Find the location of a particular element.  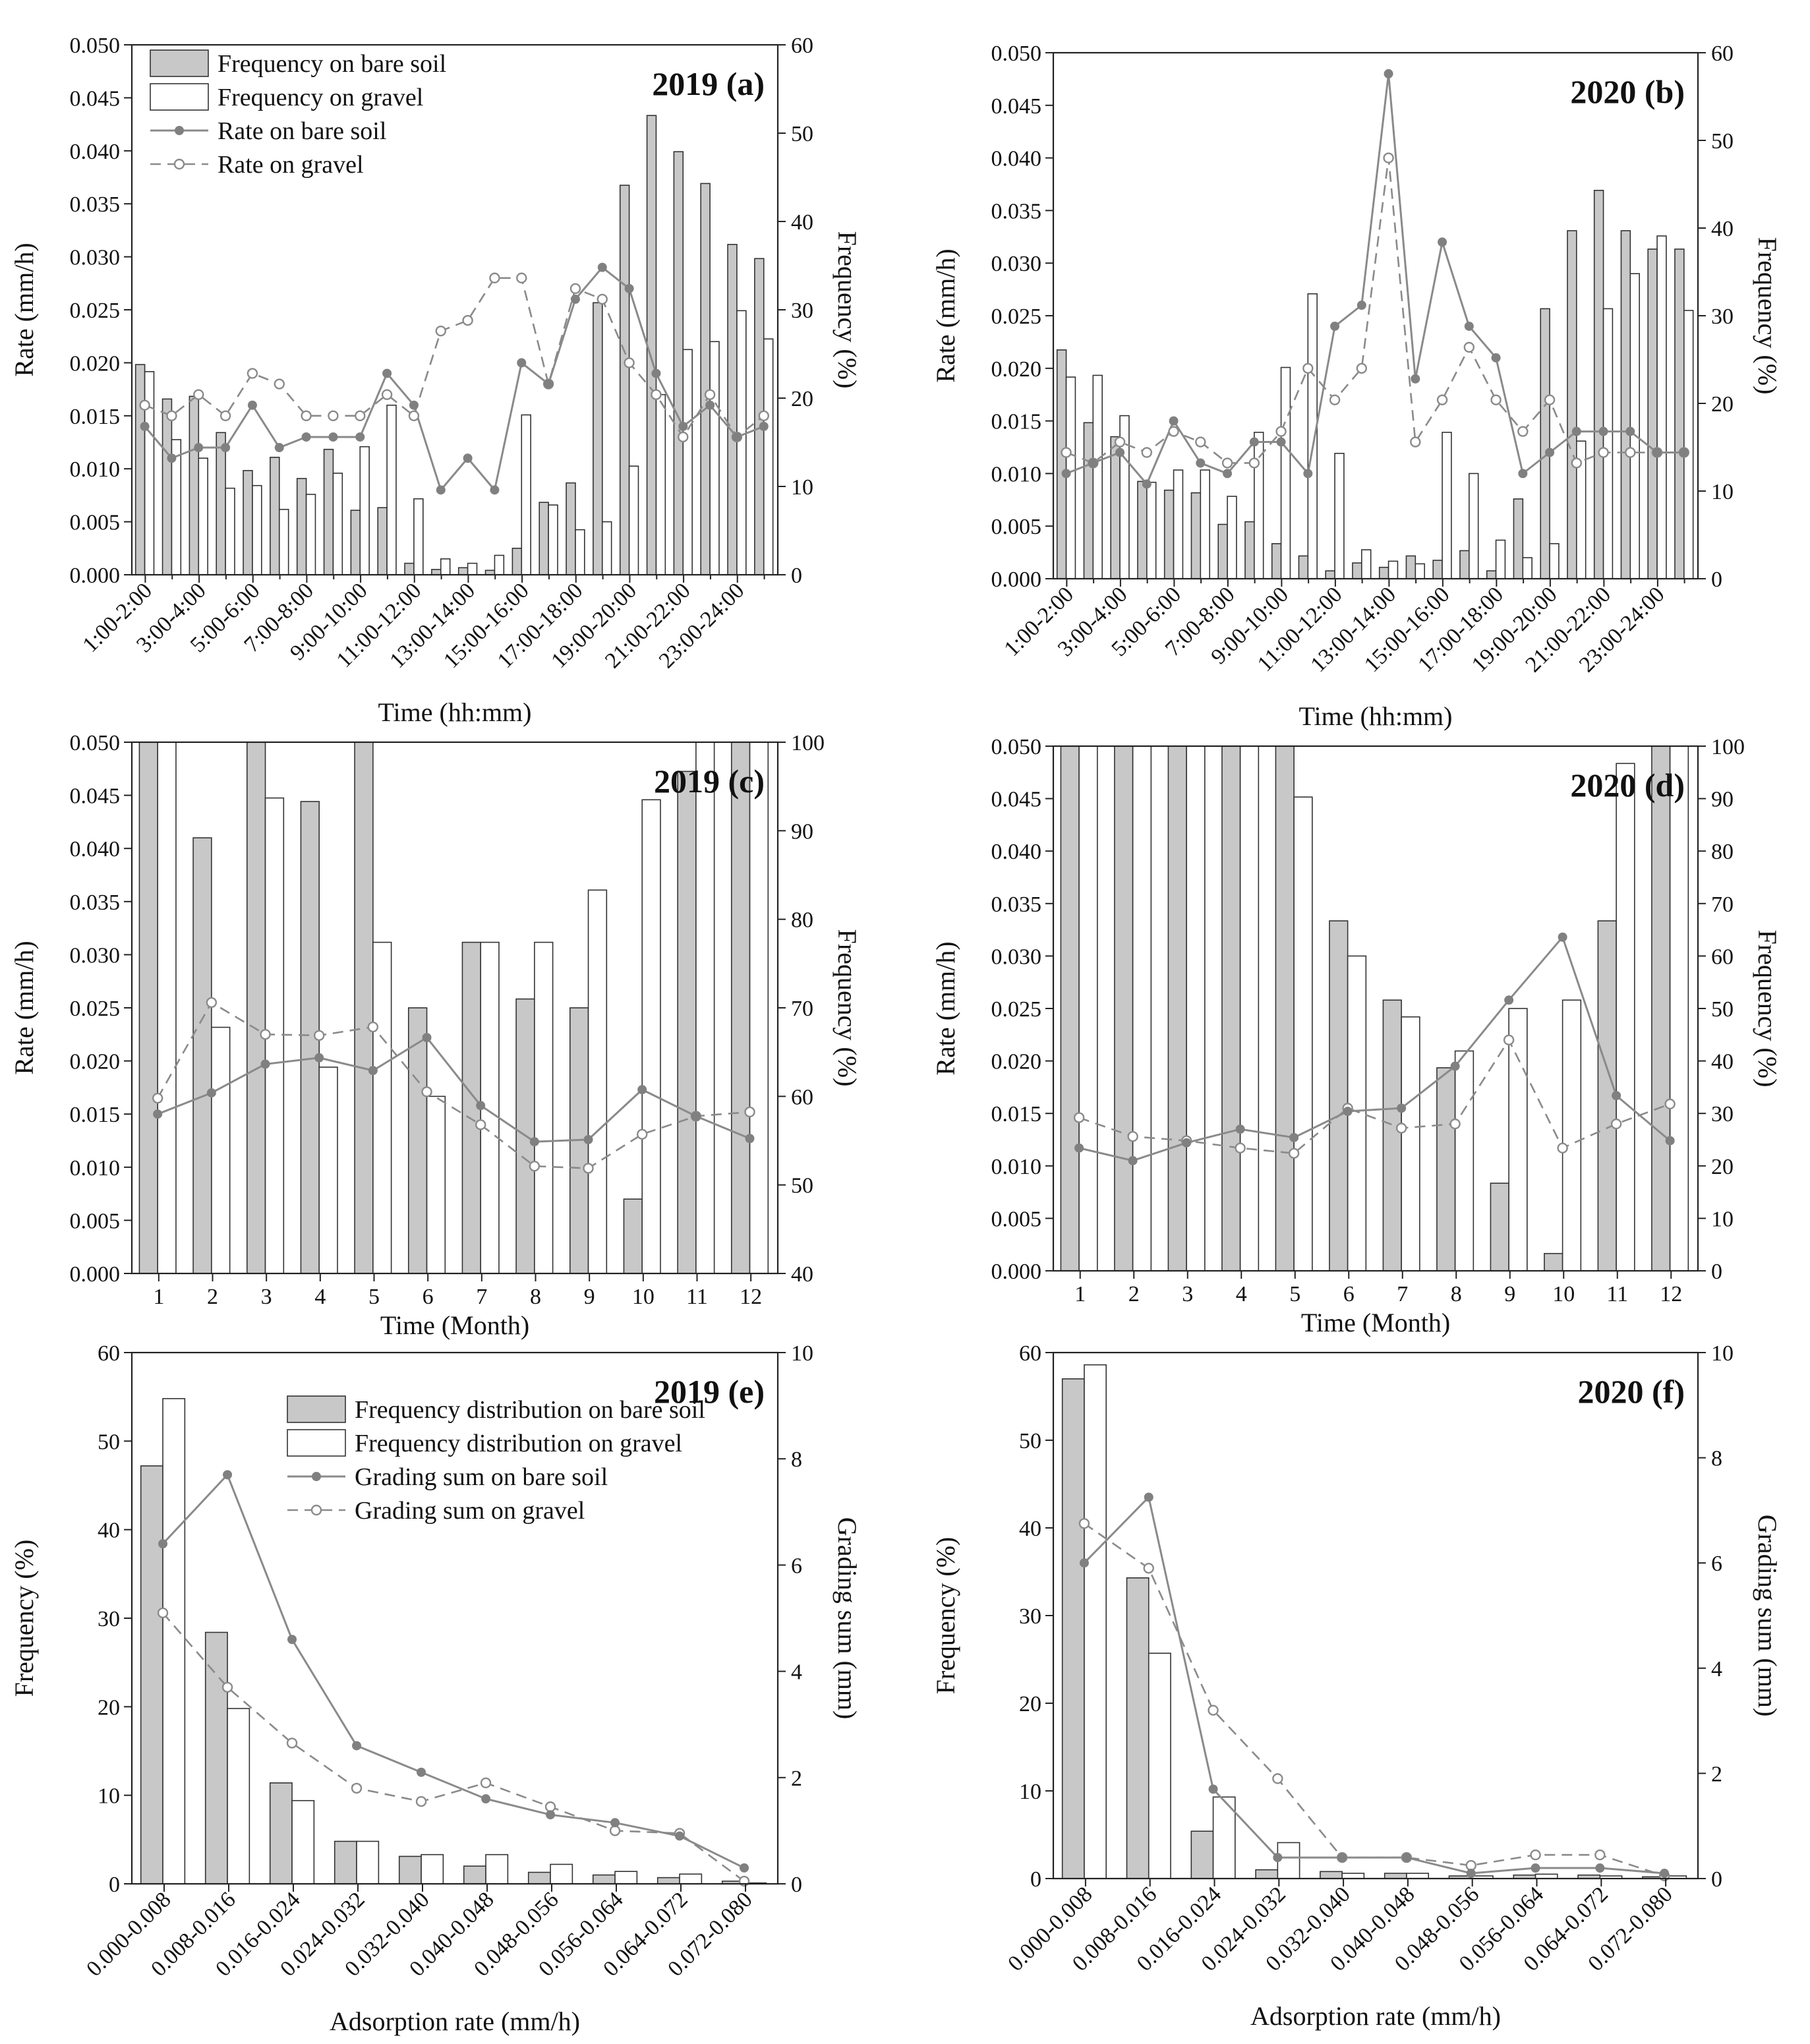

left-tick-label: 0 is located at coordinates (1035, 1879).